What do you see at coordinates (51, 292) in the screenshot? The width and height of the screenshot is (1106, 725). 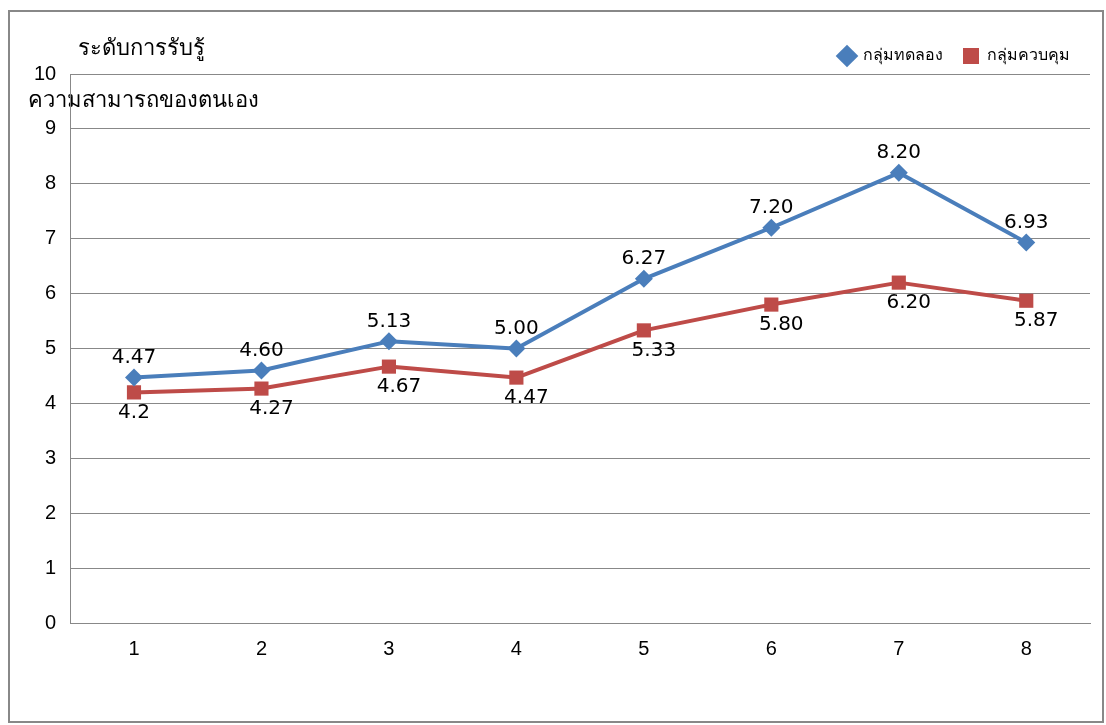 I see `y-tick-label: 6` at bounding box center [51, 292].